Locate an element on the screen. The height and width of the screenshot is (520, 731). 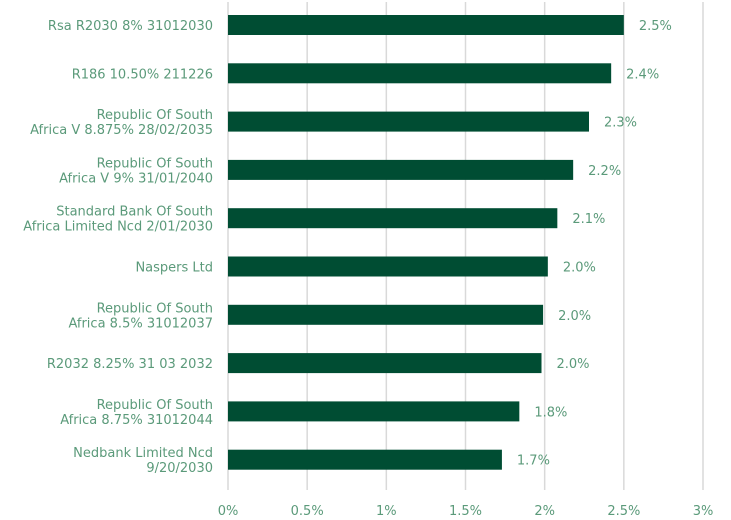
category-label-9: Nedbank Limited Ncd 9/20/2030 is located at coordinates (143, 461).